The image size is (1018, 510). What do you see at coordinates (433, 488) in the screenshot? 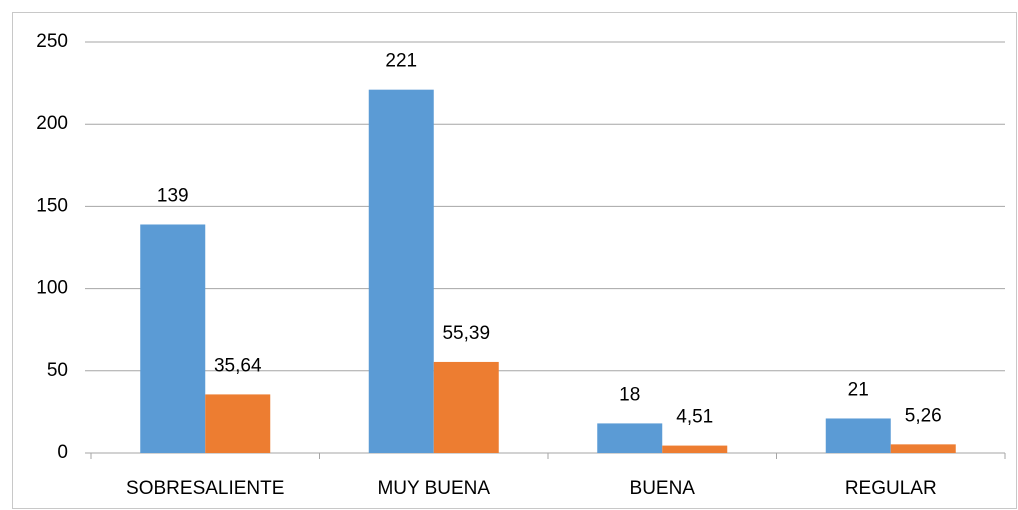
I see `x-tick-label: MUY BUENA` at bounding box center [433, 488].